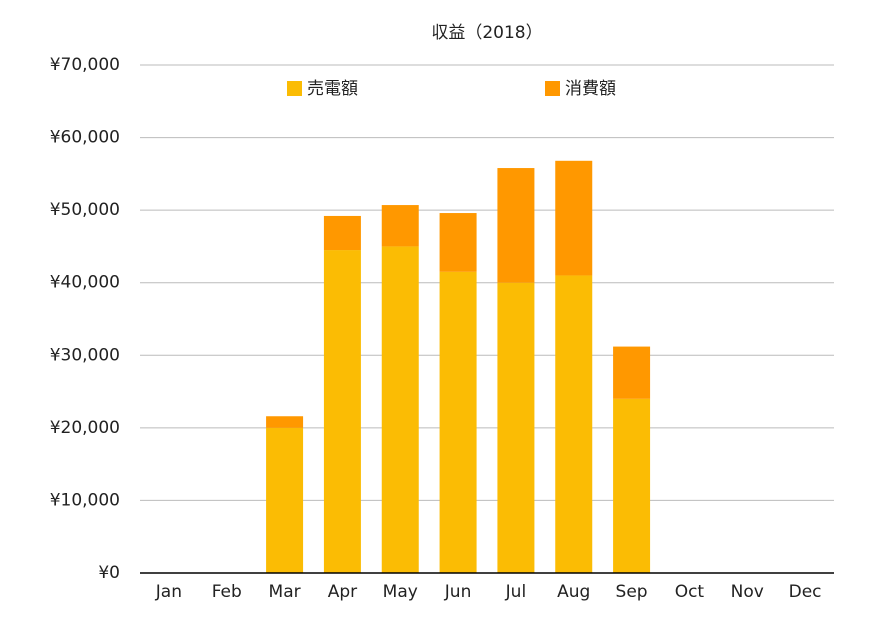 This screenshot has height=635, width=886. I want to click on x-tick-label: Oct, so click(690, 592).